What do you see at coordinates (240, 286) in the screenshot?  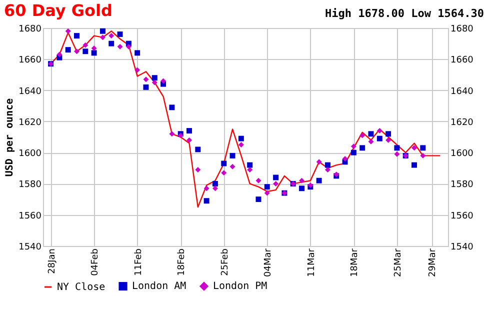 I see `legend-label: London PM` at bounding box center [240, 286].